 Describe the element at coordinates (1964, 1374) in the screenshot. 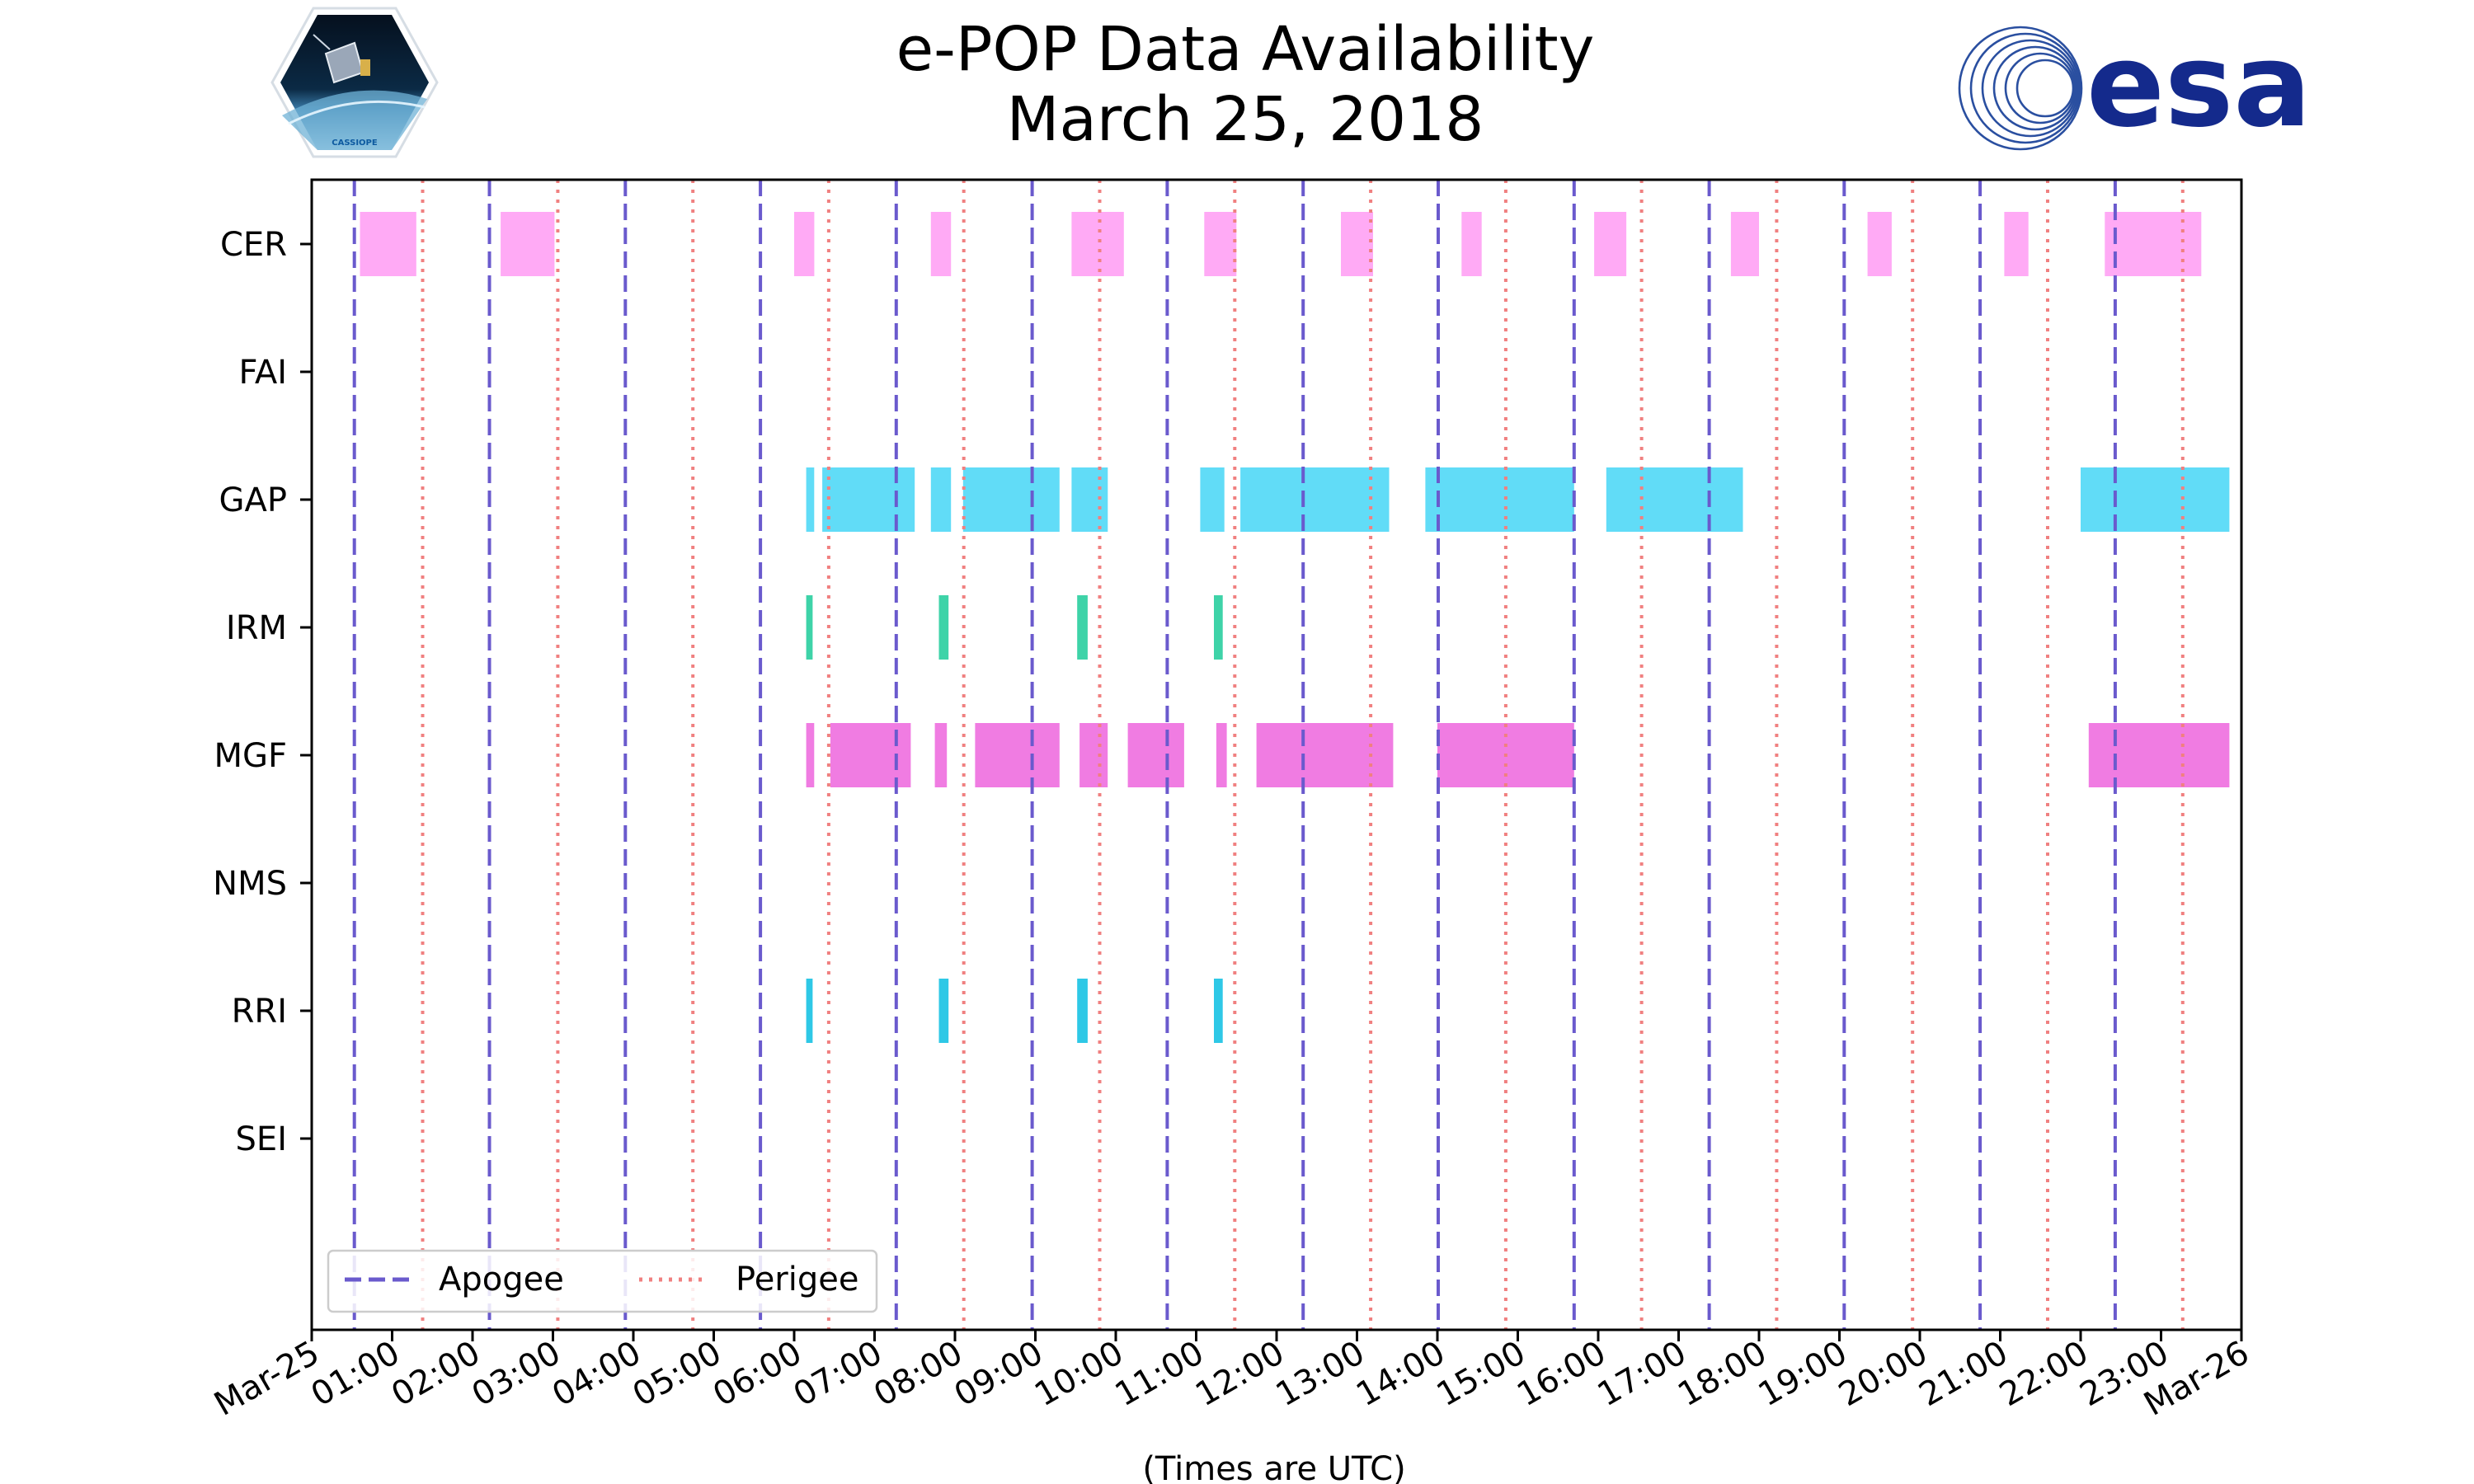

I see `x-tick-label-21: 21:00` at that location.